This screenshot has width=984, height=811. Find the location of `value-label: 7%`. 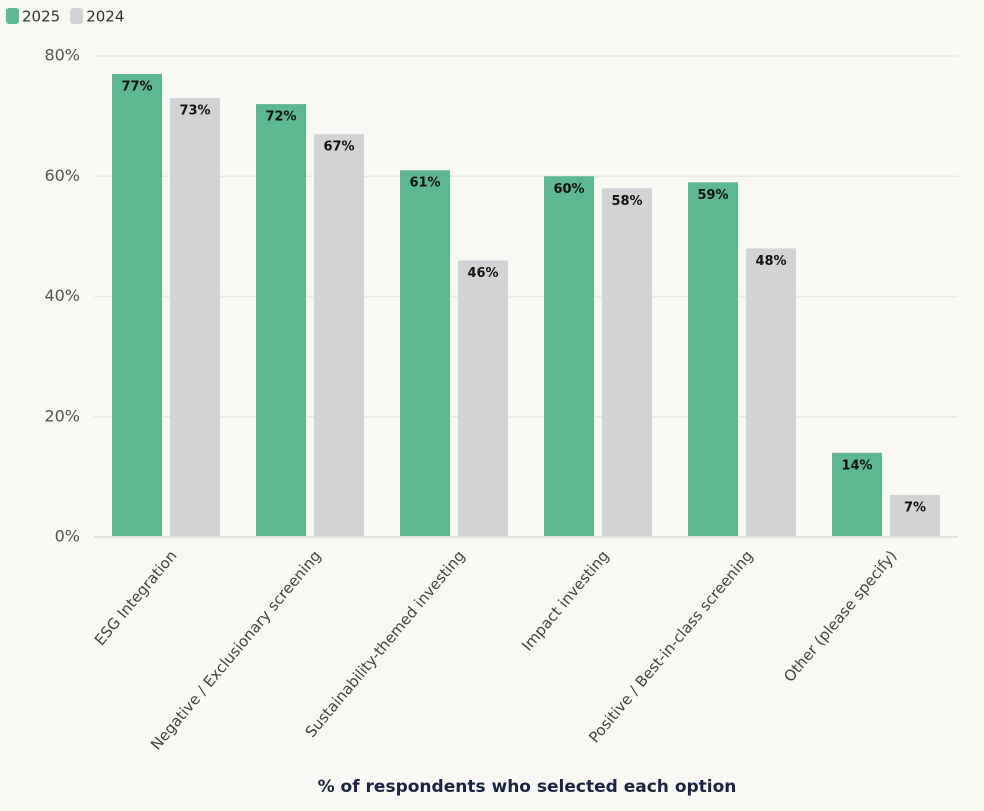

value-label: 7% is located at coordinates (915, 507).